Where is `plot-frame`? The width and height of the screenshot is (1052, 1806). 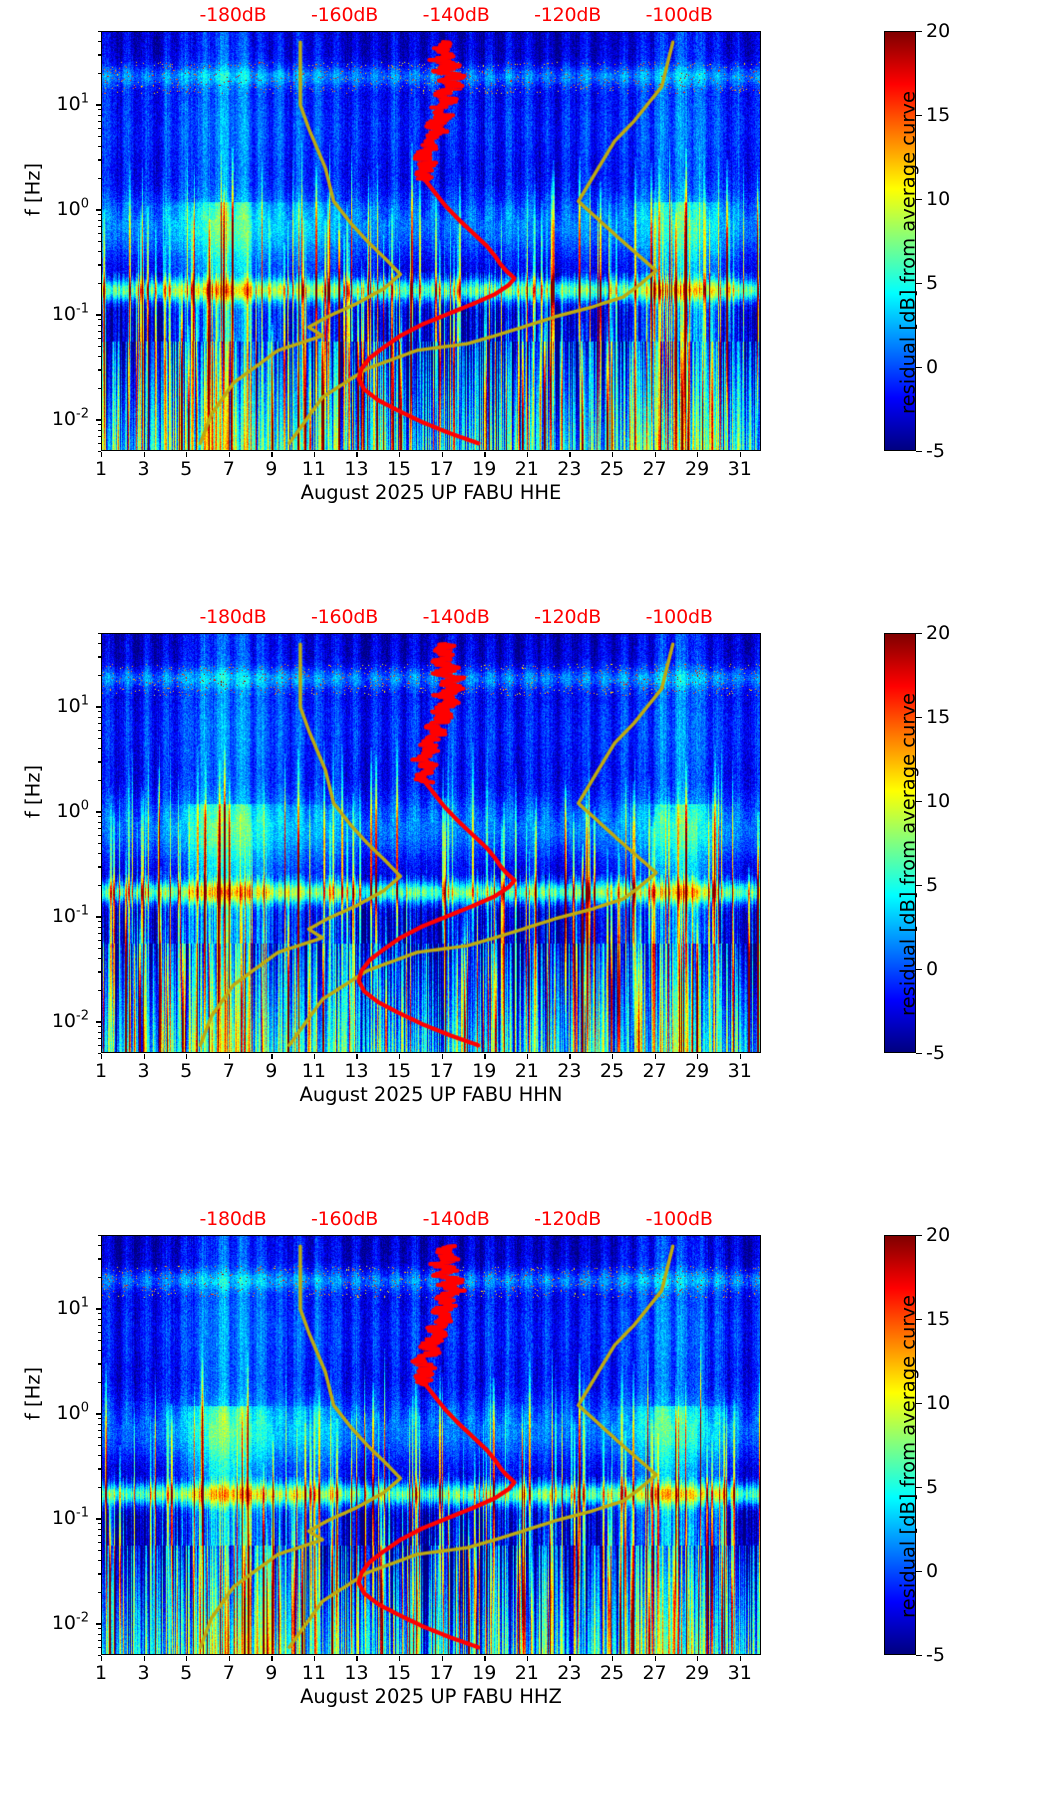
plot-frame is located at coordinates (431, 1445).